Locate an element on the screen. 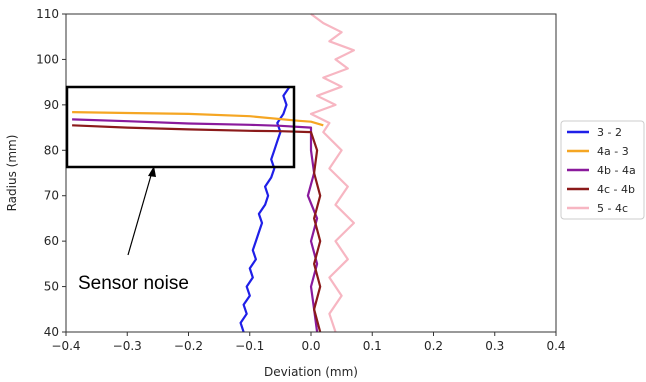 Image resolution: width=646 pixels, height=382 pixels. y-tick-label: 80 is located at coordinates (51, 150).